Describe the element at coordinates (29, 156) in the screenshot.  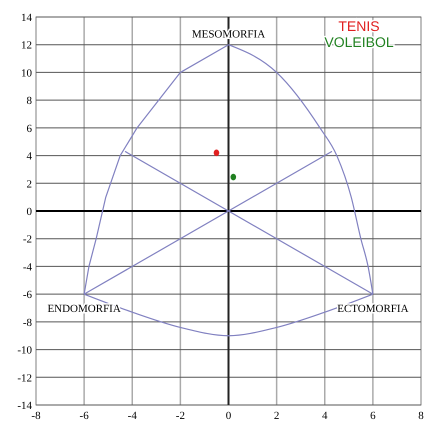
I see `y-tick-label: 4` at that location.